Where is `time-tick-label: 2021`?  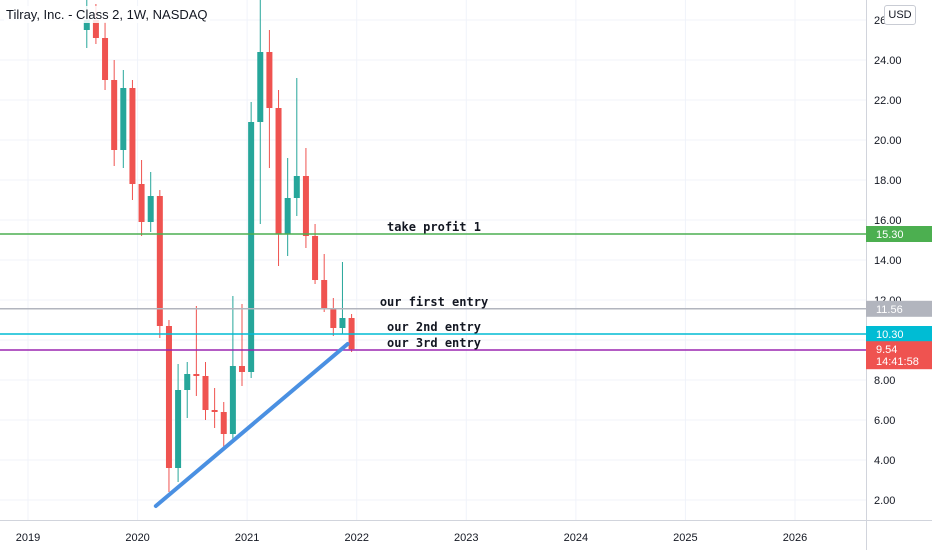
time-tick-label: 2021 is located at coordinates (247, 538).